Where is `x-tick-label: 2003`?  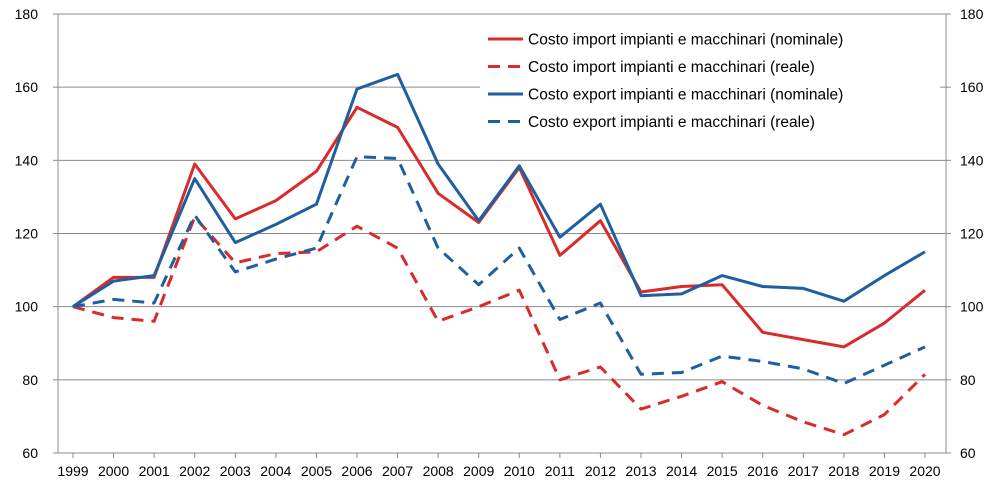
x-tick-label: 2003 is located at coordinates (235, 471).